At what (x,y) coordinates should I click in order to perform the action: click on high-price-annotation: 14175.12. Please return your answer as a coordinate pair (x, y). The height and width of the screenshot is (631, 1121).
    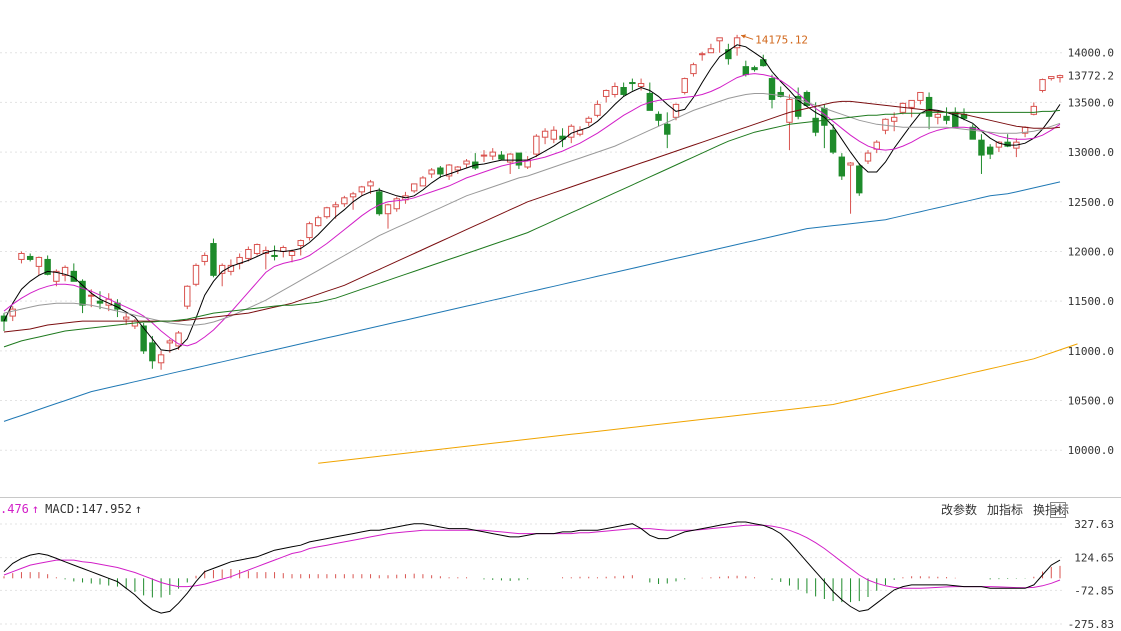
    Looking at the image, I should click on (781, 39).